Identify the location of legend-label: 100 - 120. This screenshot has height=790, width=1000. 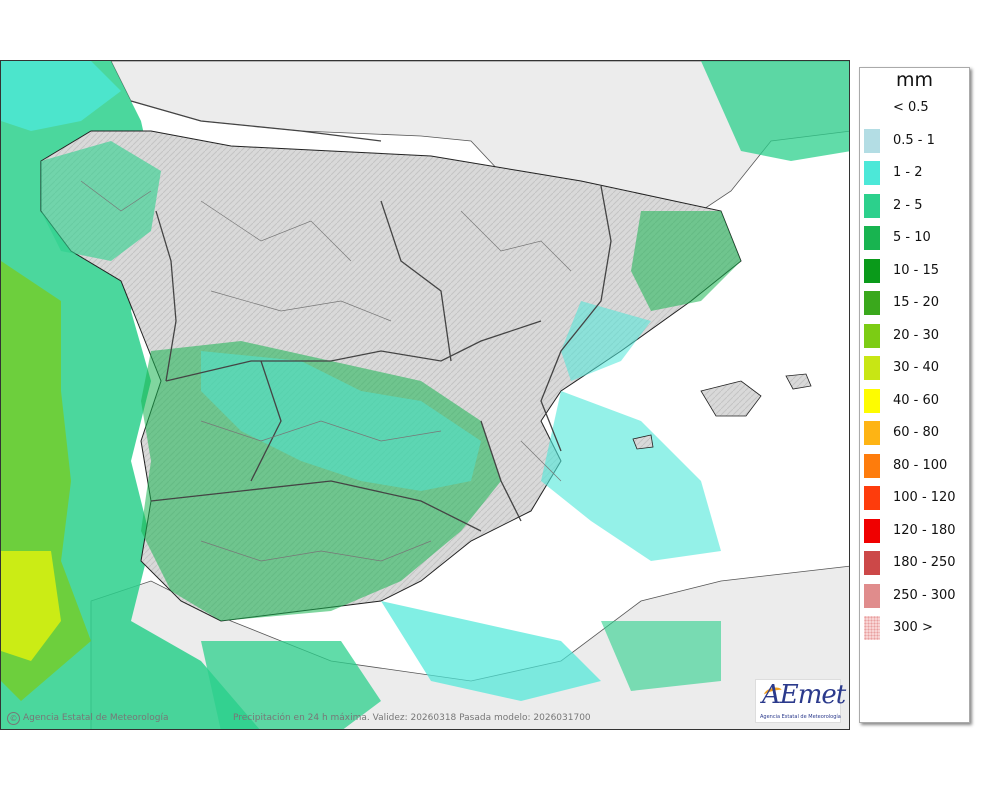
(924, 497).